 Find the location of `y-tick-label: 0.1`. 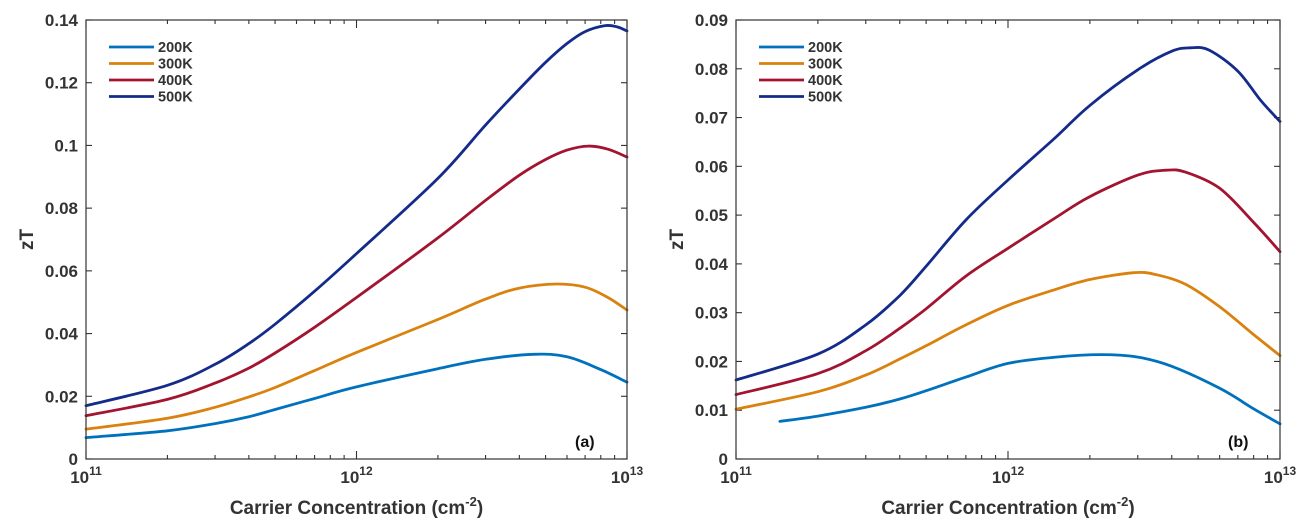

y-tick-label: 0.1 is located at coordinates (66, 145).